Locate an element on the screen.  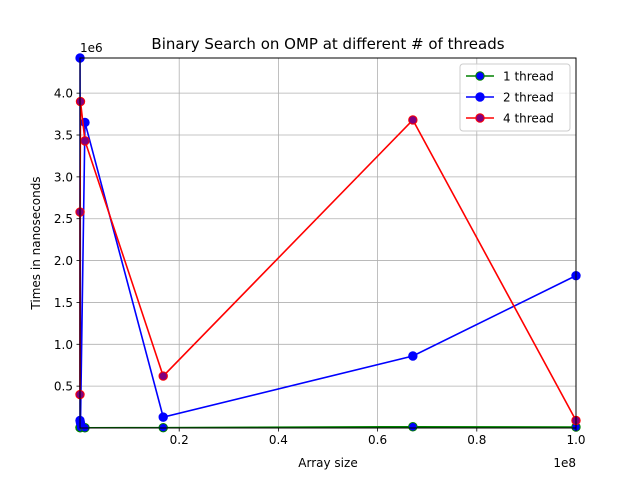
x-axis-label: Array size is located at coordinates (327, 463).